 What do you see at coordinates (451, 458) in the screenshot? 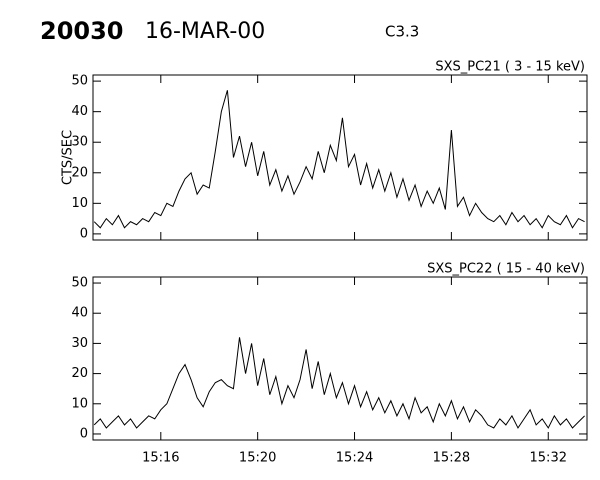
I see `x-tick-label: 15:28` at bounding box center [451, 458].